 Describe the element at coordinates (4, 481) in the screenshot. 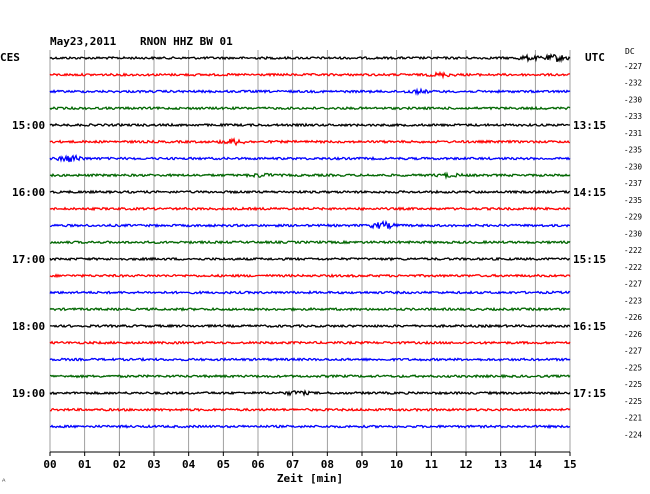

I see `footer-mark: ᴬ` at that location.